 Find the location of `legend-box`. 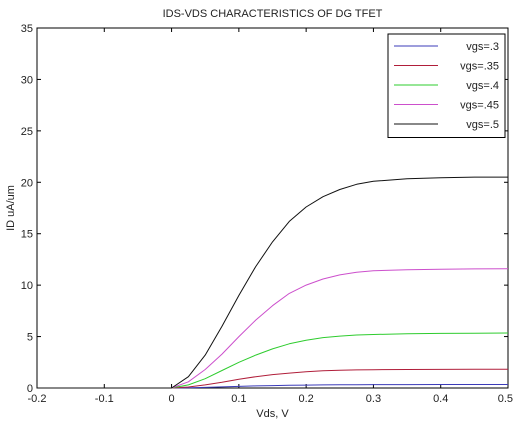

legend-box is located at coordinates (446, 85).